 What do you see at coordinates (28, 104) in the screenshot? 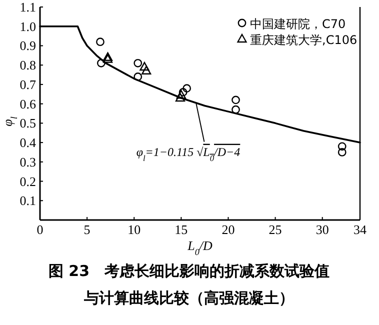
I see `y-tick-label: 0.6` at bounding box center [28, 104].